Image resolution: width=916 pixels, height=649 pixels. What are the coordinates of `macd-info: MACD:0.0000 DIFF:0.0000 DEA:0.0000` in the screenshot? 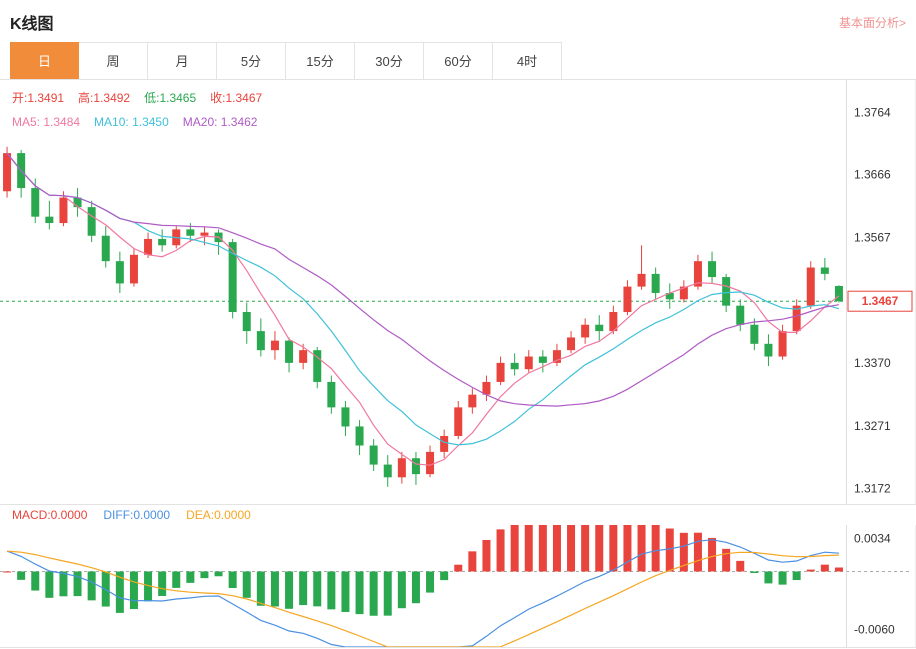 It's located at (458, 515).